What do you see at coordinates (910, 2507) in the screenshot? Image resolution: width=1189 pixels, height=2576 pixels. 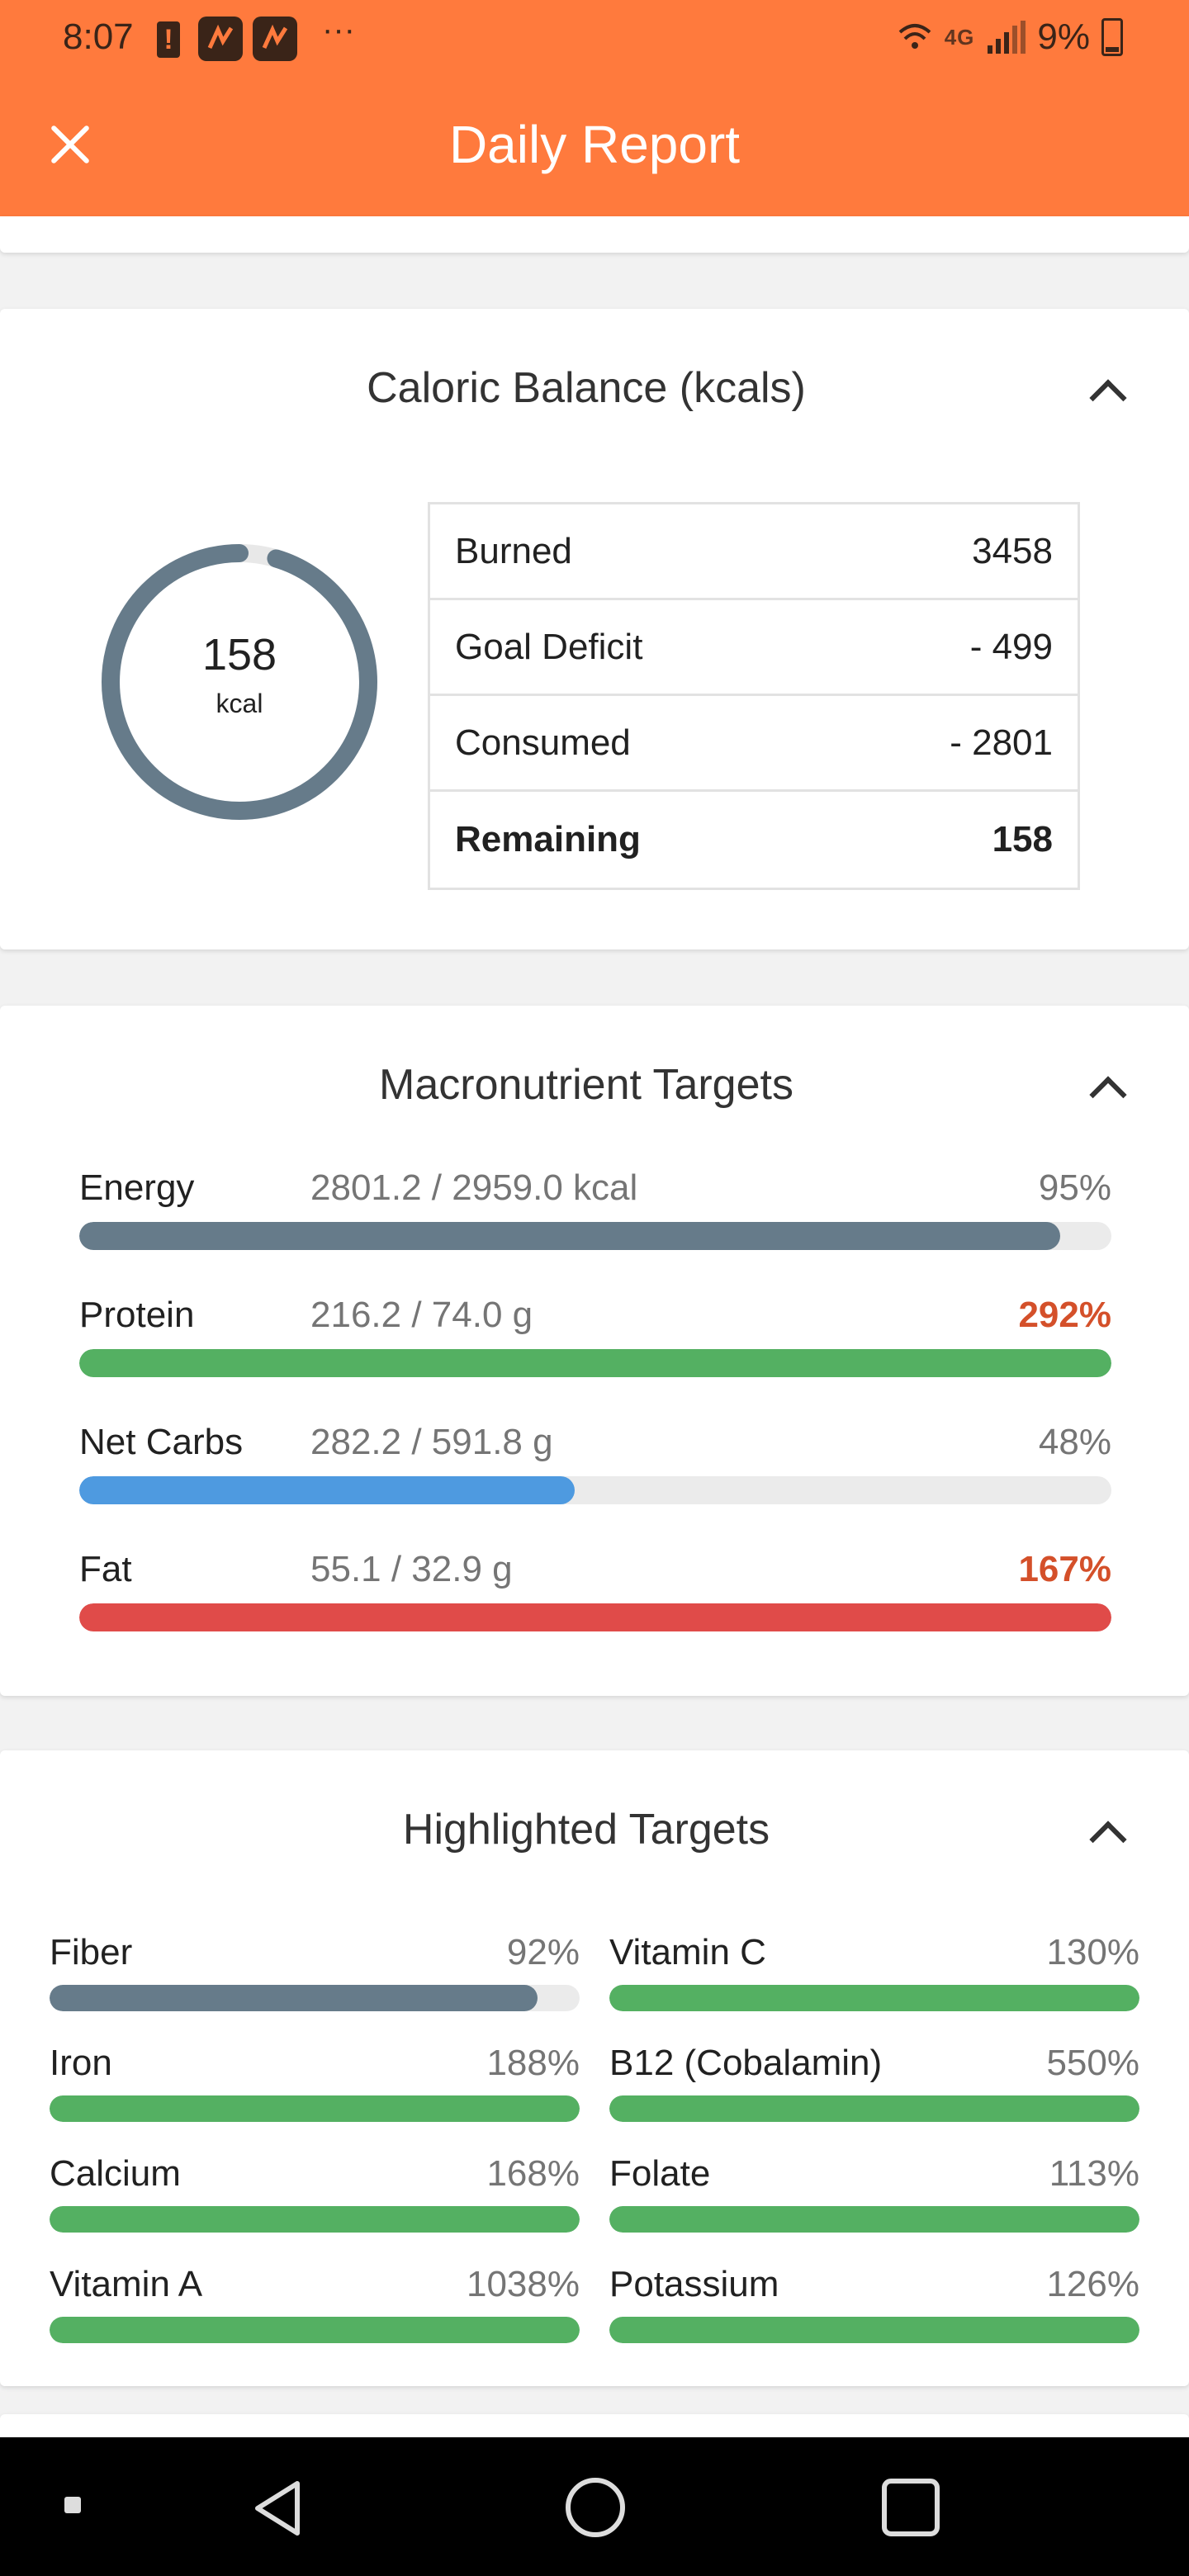 I see `recents-icon` at bounding box center [910, 2507].